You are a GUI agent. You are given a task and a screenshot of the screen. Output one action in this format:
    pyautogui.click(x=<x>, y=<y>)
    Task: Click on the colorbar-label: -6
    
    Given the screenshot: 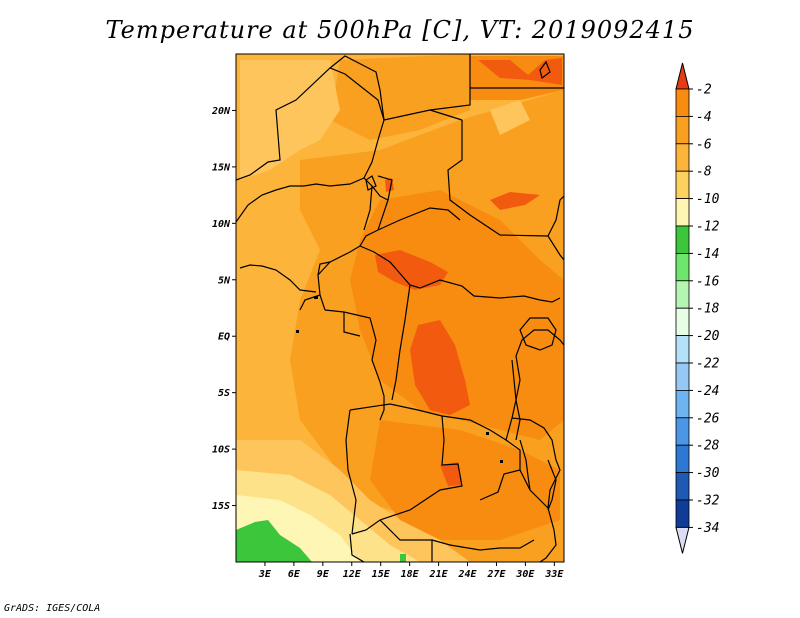 What is the action you would take?
    pyautogui.click(x=704, y=144)
    